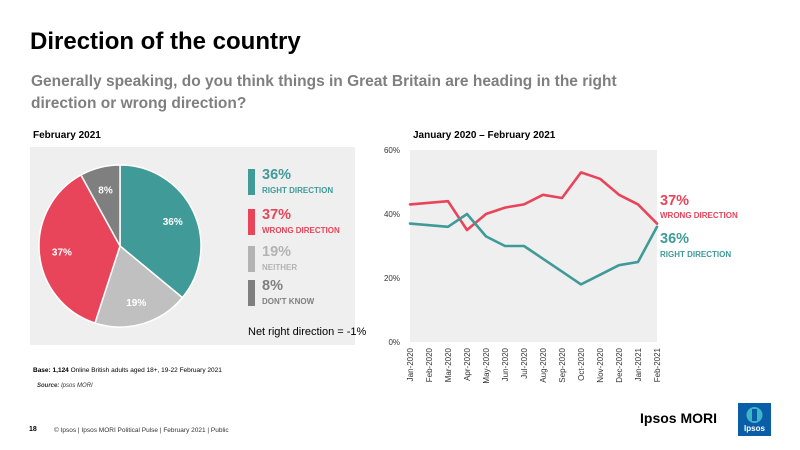  What do you see at coordinates (754, 428) in the screenshot?
I see `logo-text: Ipsos` at bounding box center [754, 428].